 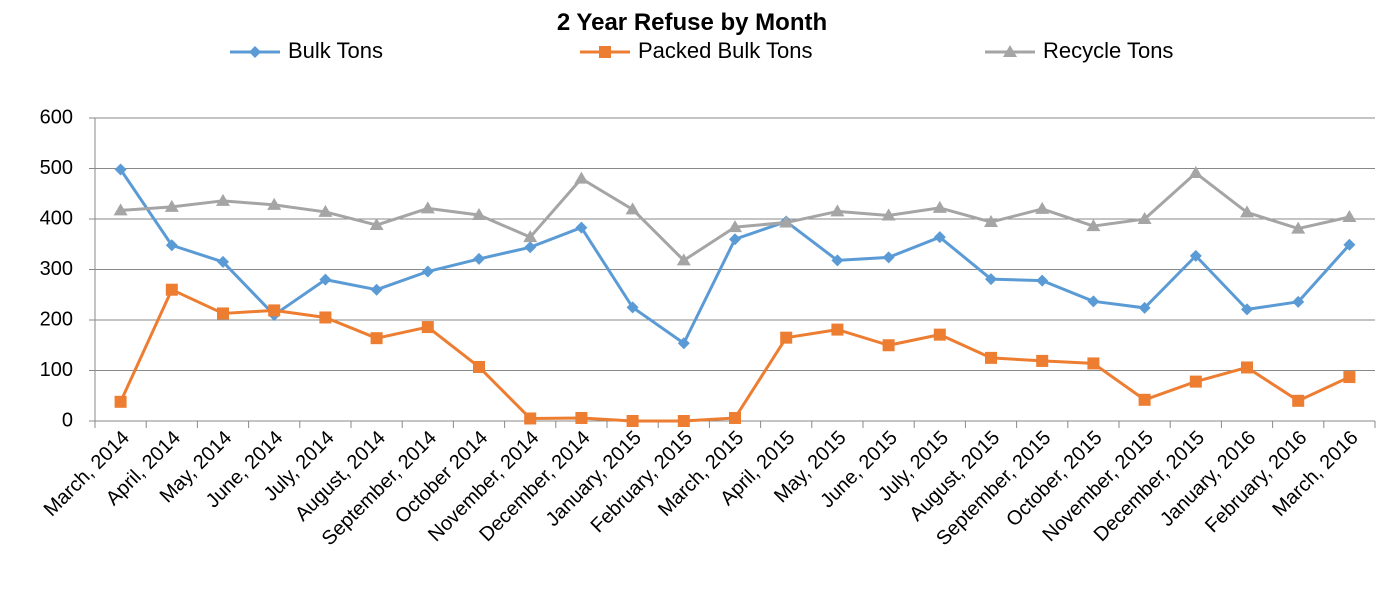 I want to click on y-tick-label: 200, so click(x=56, y=319).